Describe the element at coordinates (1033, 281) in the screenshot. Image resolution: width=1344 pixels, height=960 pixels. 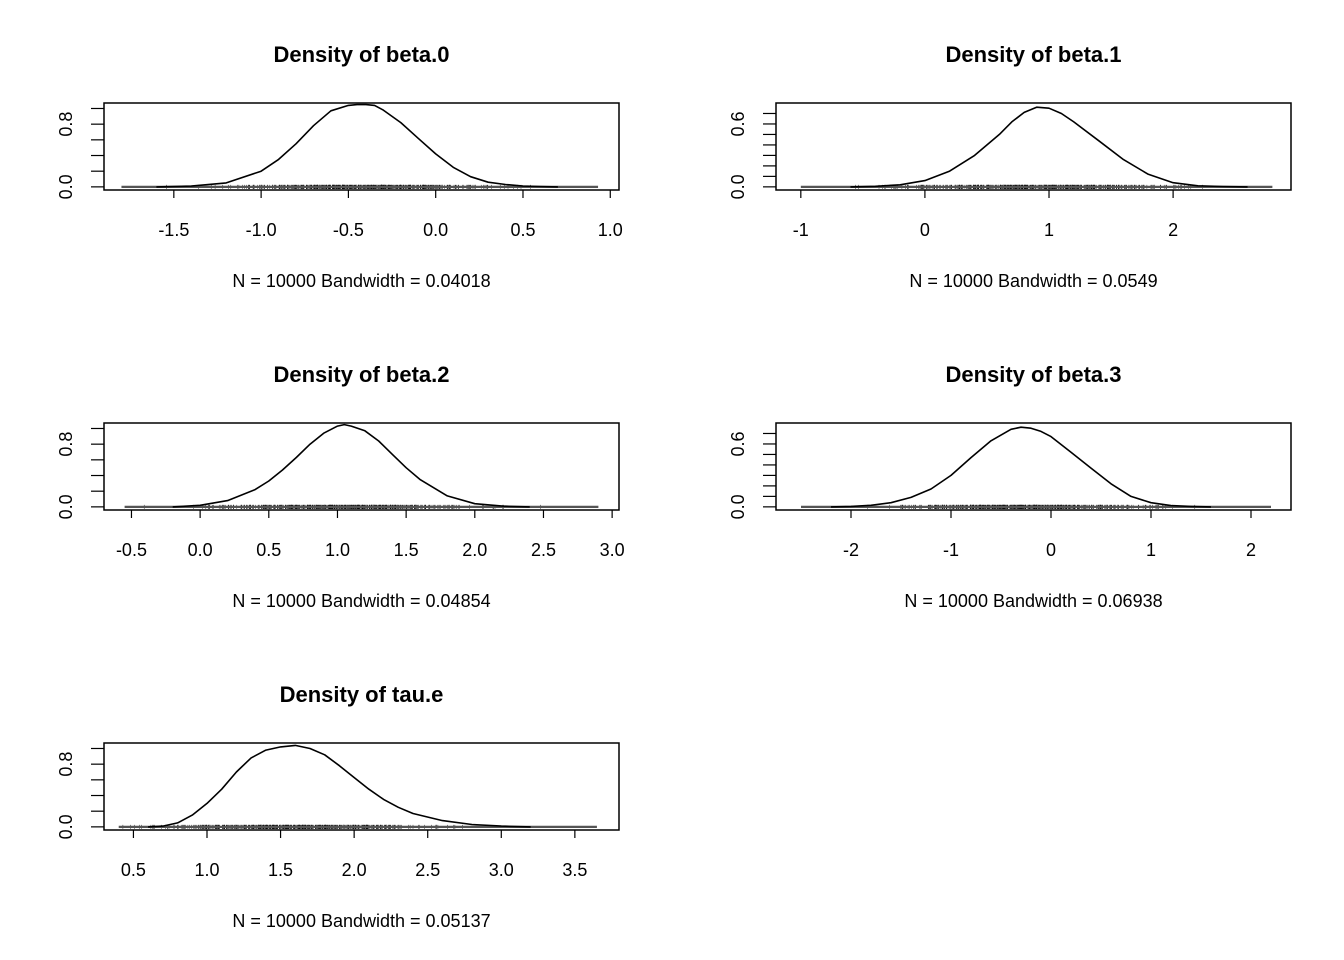
I see `panel-subtitle: N = 10000 Bandwidth = 0.0549` at that location.